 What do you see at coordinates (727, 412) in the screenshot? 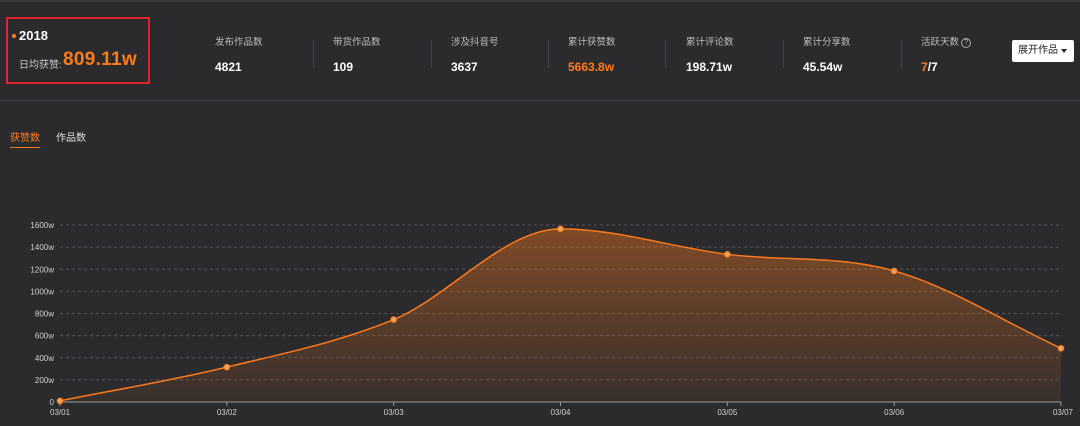
I see `x-tick-label: 03/05` at bounding box center [727, 412].